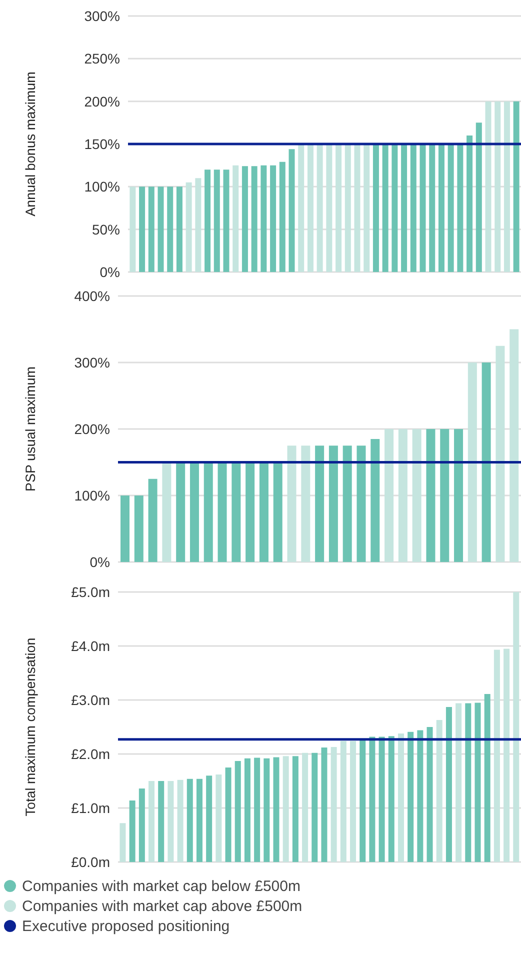 The width and height of the screenshot is (521, 966). I want to click on y-tick-label: £1.0m, so click(90, 808).